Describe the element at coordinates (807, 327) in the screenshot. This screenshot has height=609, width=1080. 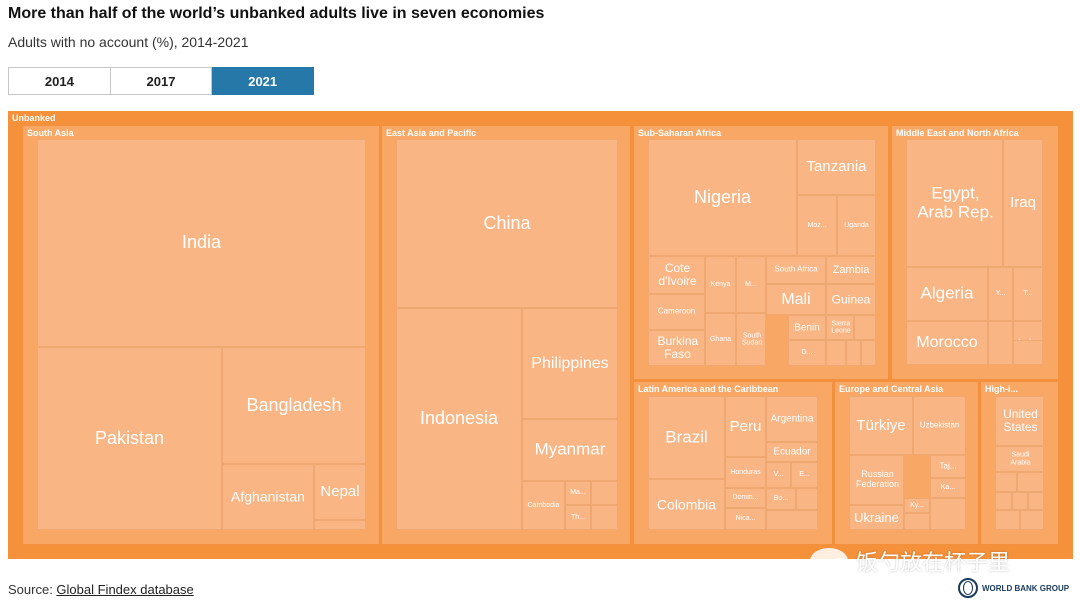
I see `leaf-benin: Benin` at that location.